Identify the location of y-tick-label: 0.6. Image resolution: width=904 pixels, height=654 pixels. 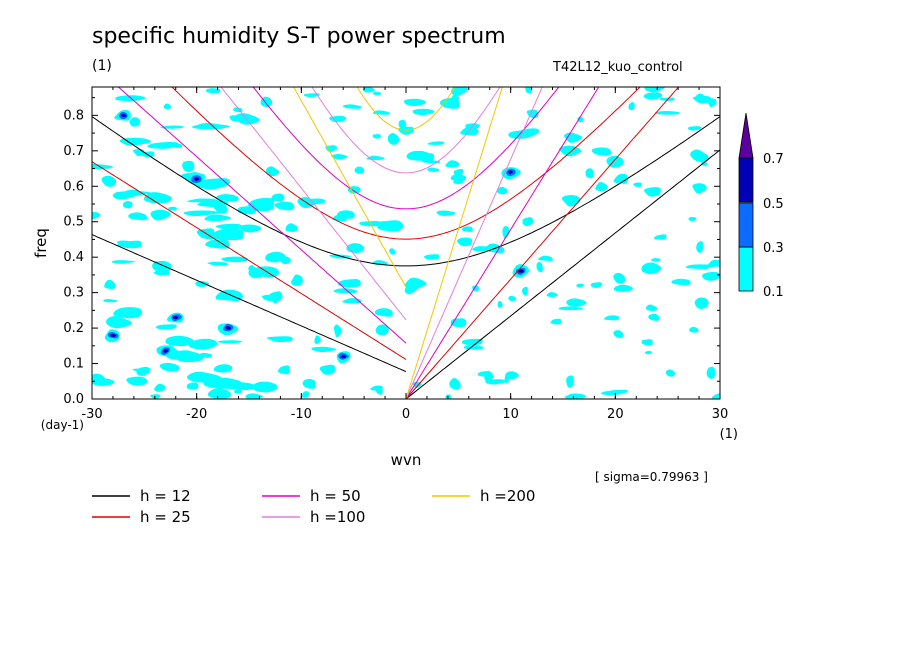
(73, 186).